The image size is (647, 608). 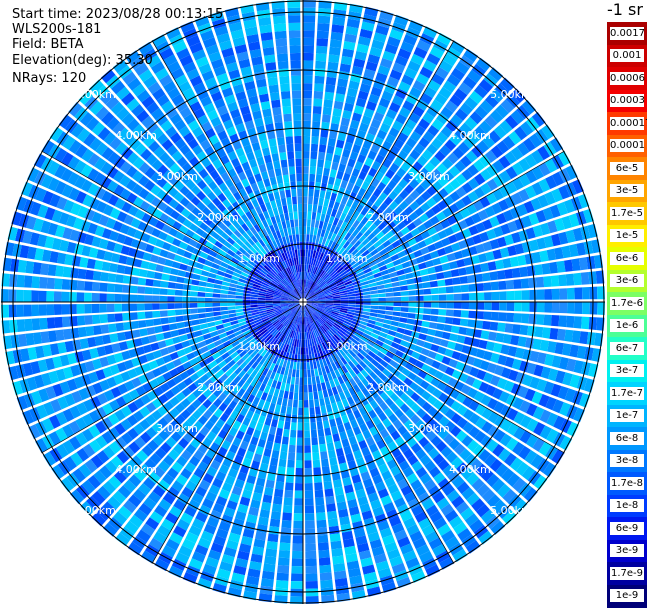 What do you see at coordinates (627, 123) in the screenshot?
I see `colorbar-level: 0.00017` at bounding box center [627, 123].